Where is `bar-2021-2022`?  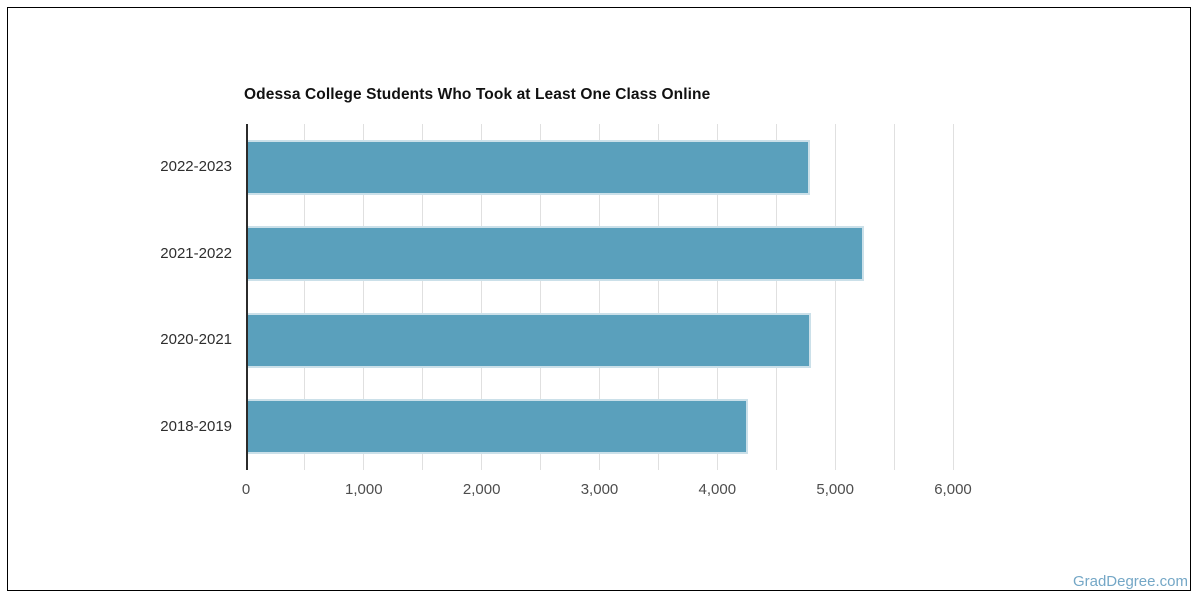
bar-2021-2022 is located at coordinates (556, 254).